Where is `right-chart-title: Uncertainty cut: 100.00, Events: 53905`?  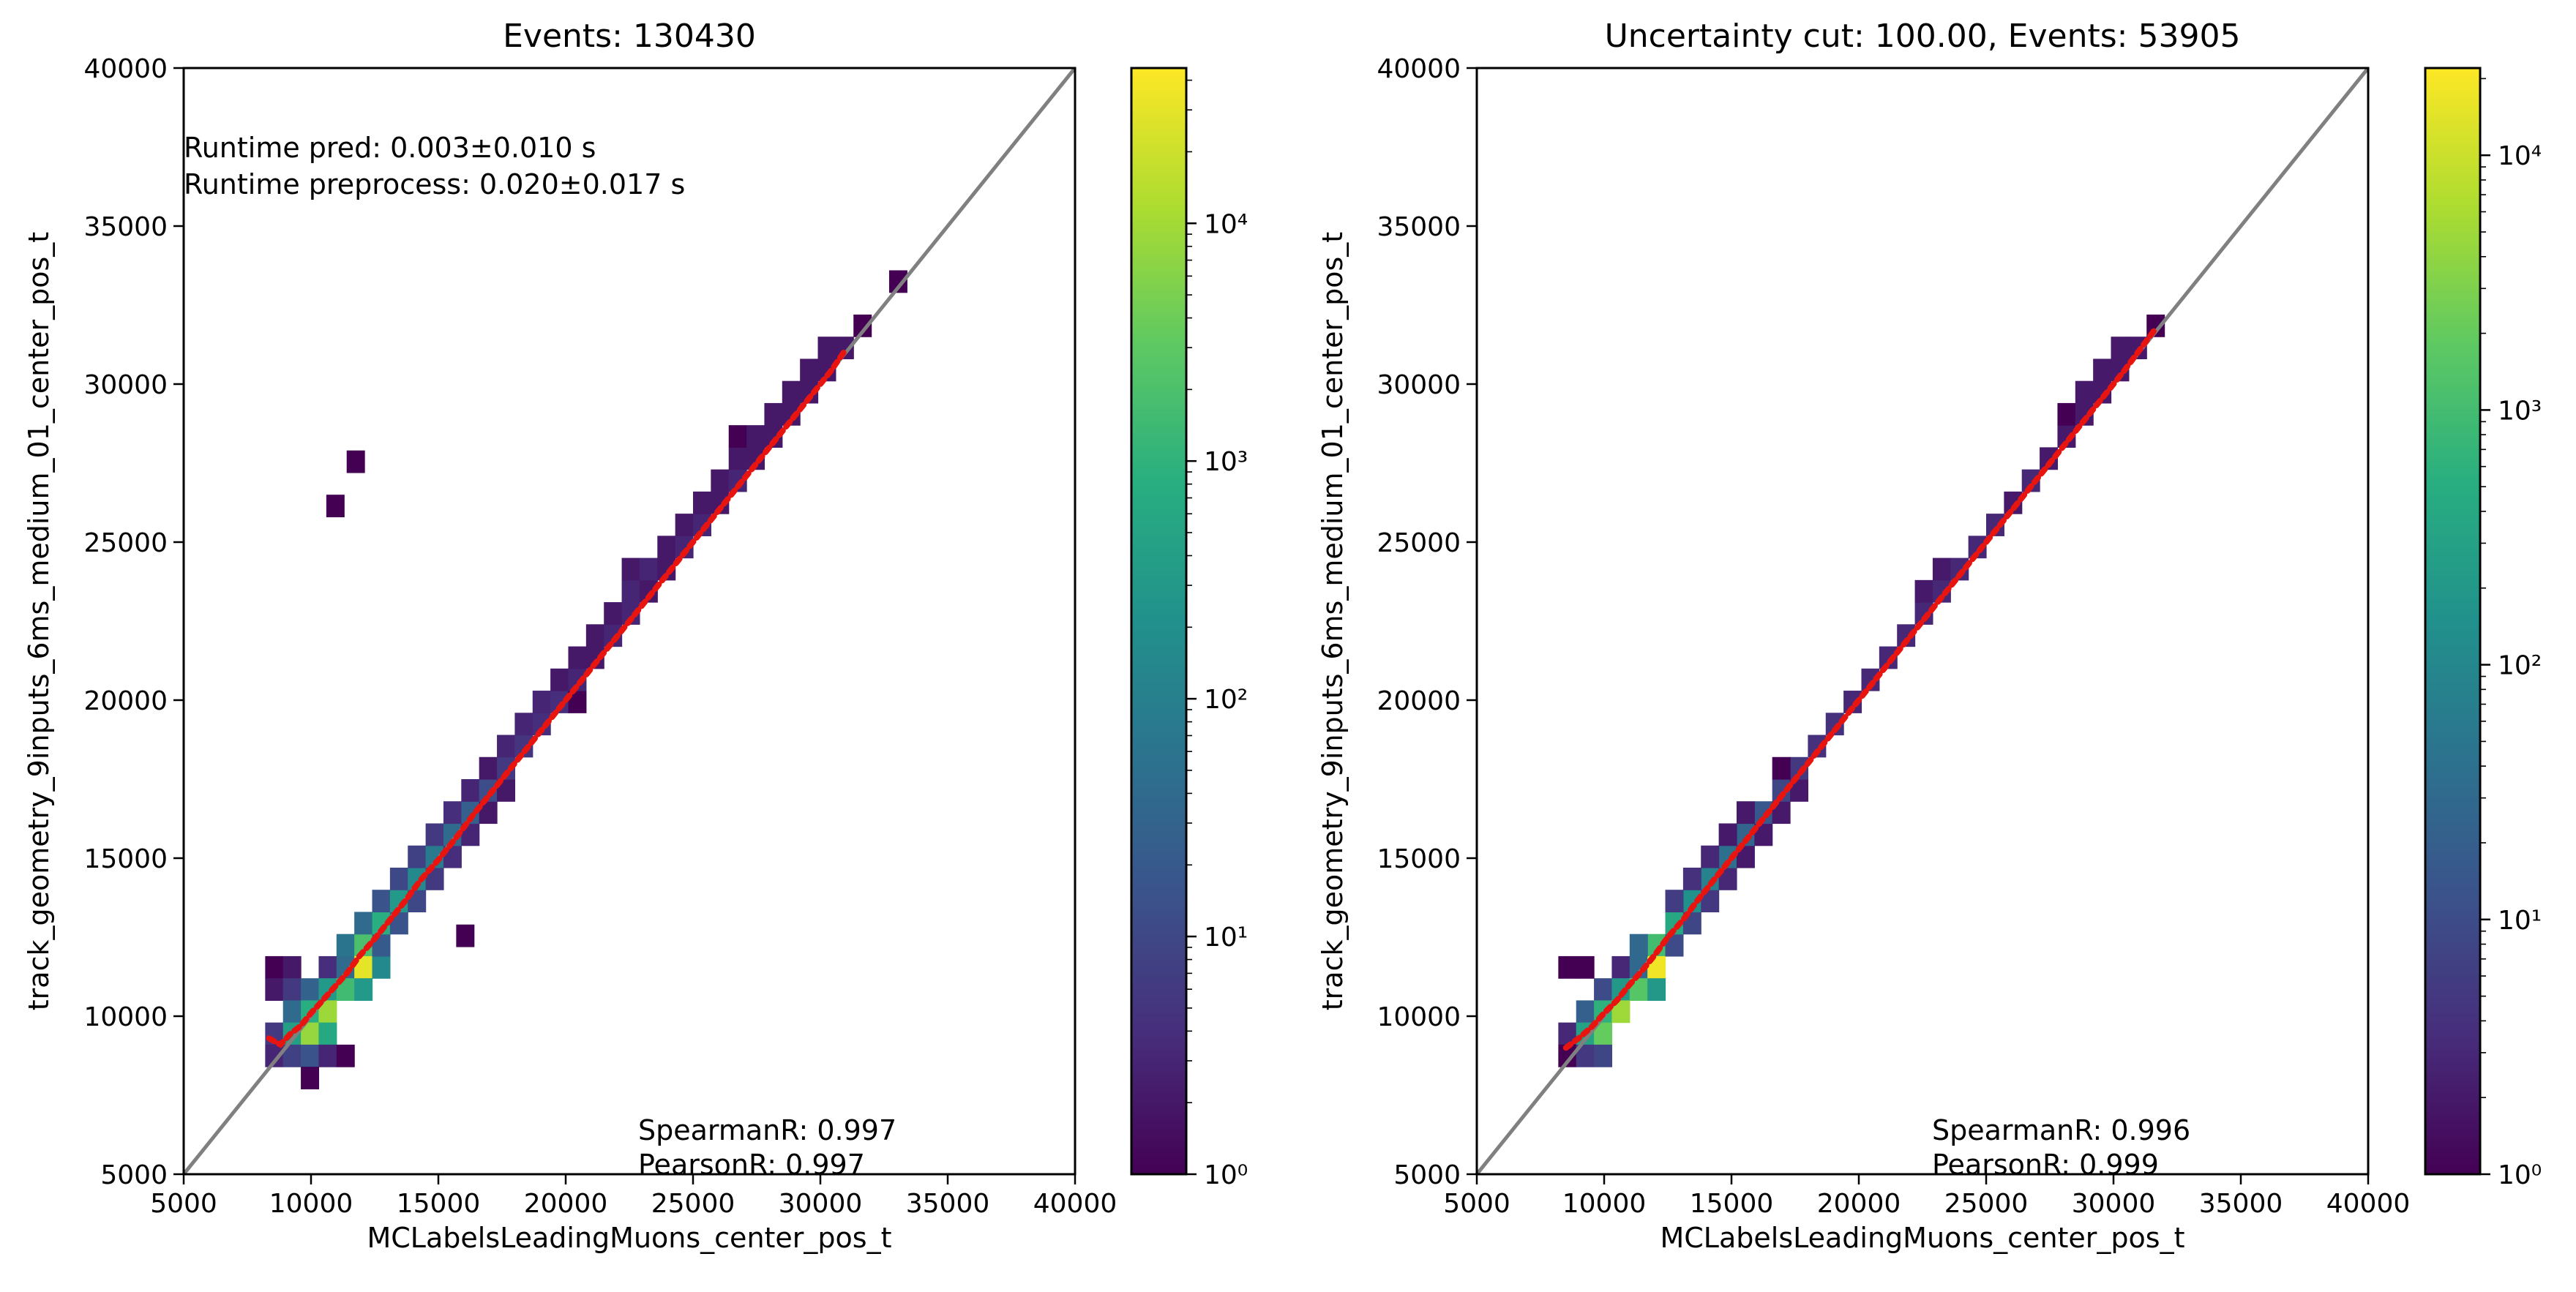
right-chart-title: Uncertainty cut: 100.00, Events: 53905 is located at coordinates (1923, 36).